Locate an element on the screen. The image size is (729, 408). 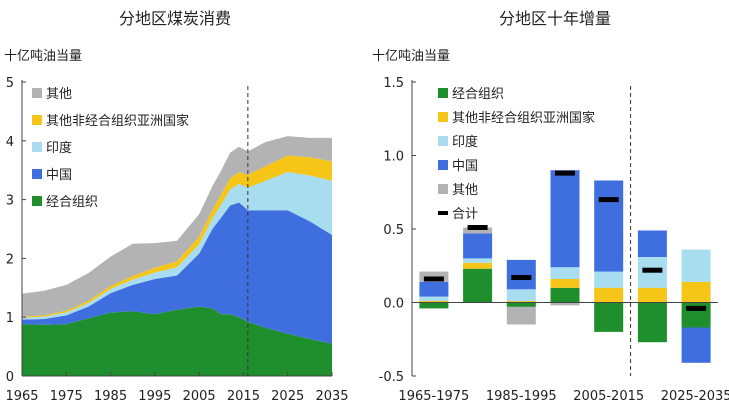
right-x-tick-label: 1985-1995 is located at coordinates (521, 396).